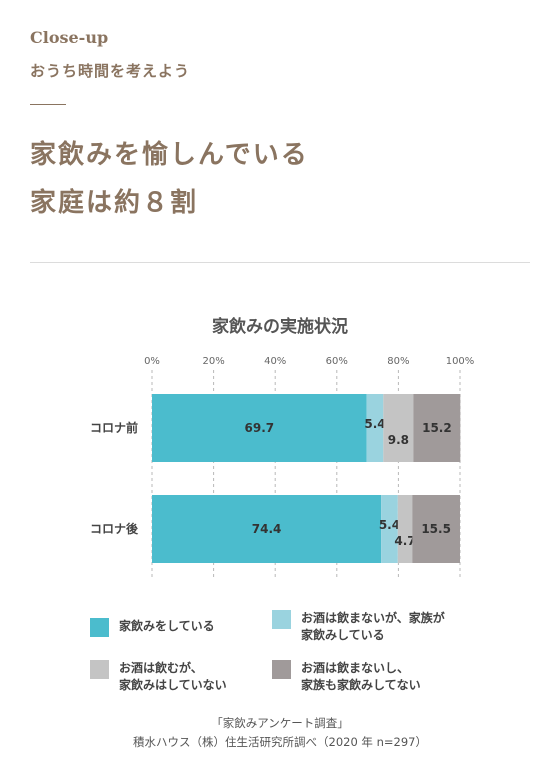 This screenshot has height=780, width=560. I want to click on headline-line-1: 家飲みを愉しんでいる, so click(169, 155).